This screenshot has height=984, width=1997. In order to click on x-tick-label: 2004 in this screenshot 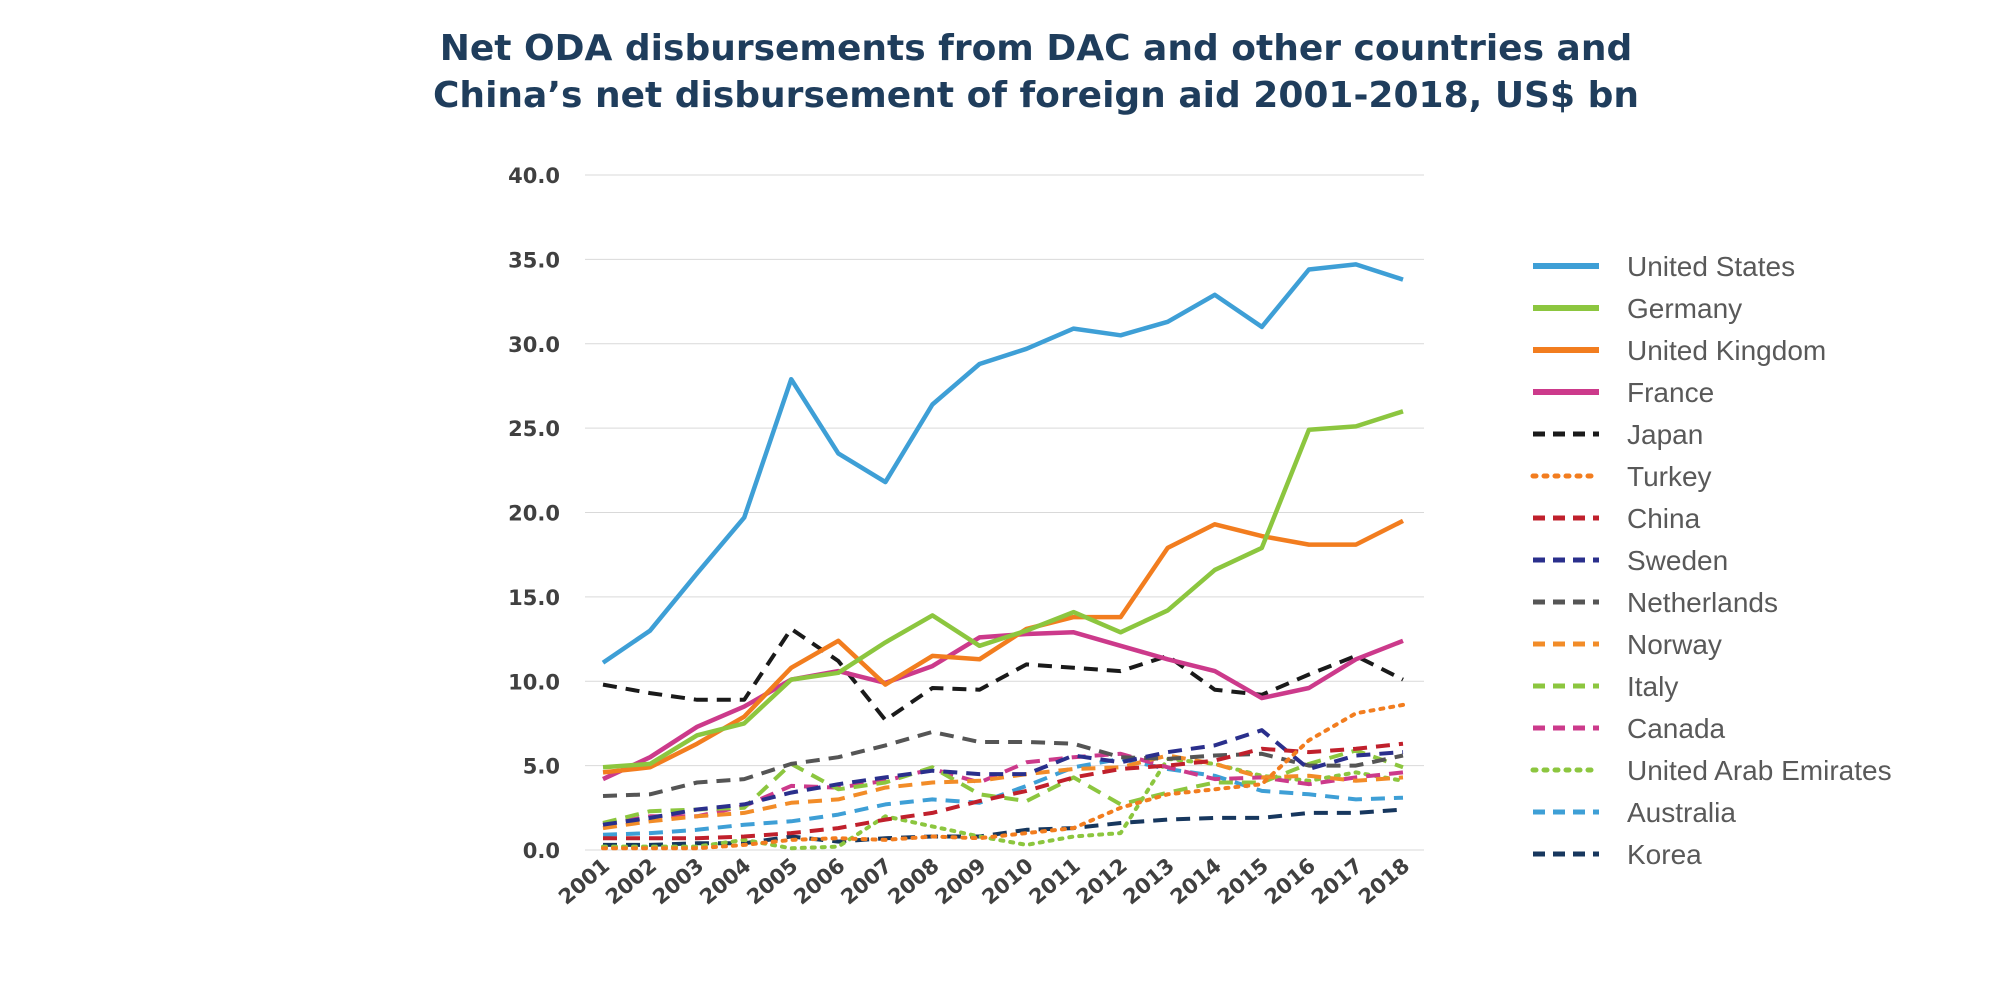, I will do `click(725, 881)`.